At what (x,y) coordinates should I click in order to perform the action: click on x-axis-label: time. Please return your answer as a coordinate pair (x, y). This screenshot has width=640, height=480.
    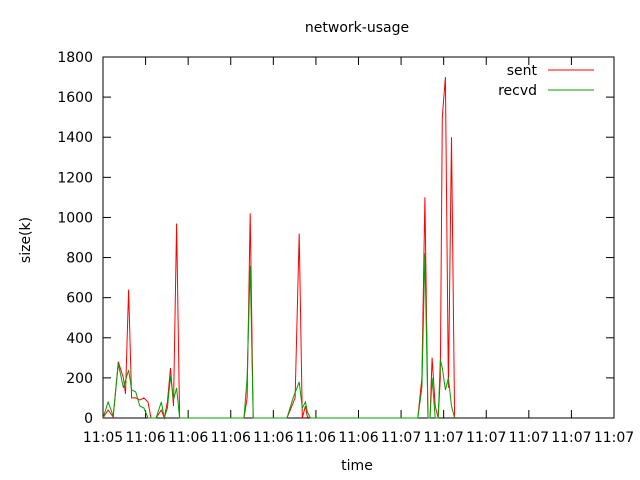
    Looking at the image, I should click on (357, 466).